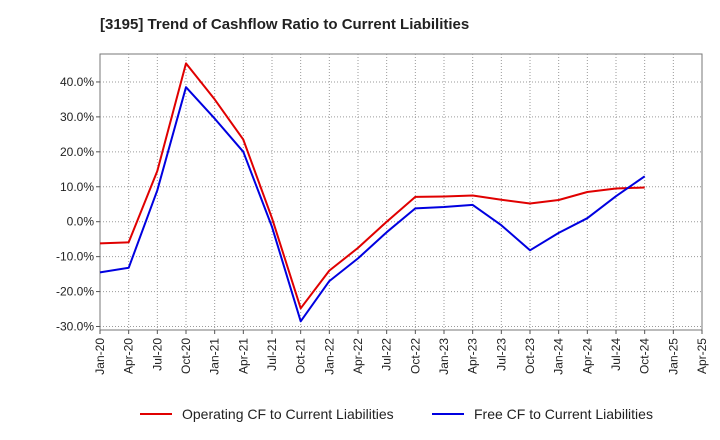  I want to click on x-tick-label: Jan-22, so click(329, 356).